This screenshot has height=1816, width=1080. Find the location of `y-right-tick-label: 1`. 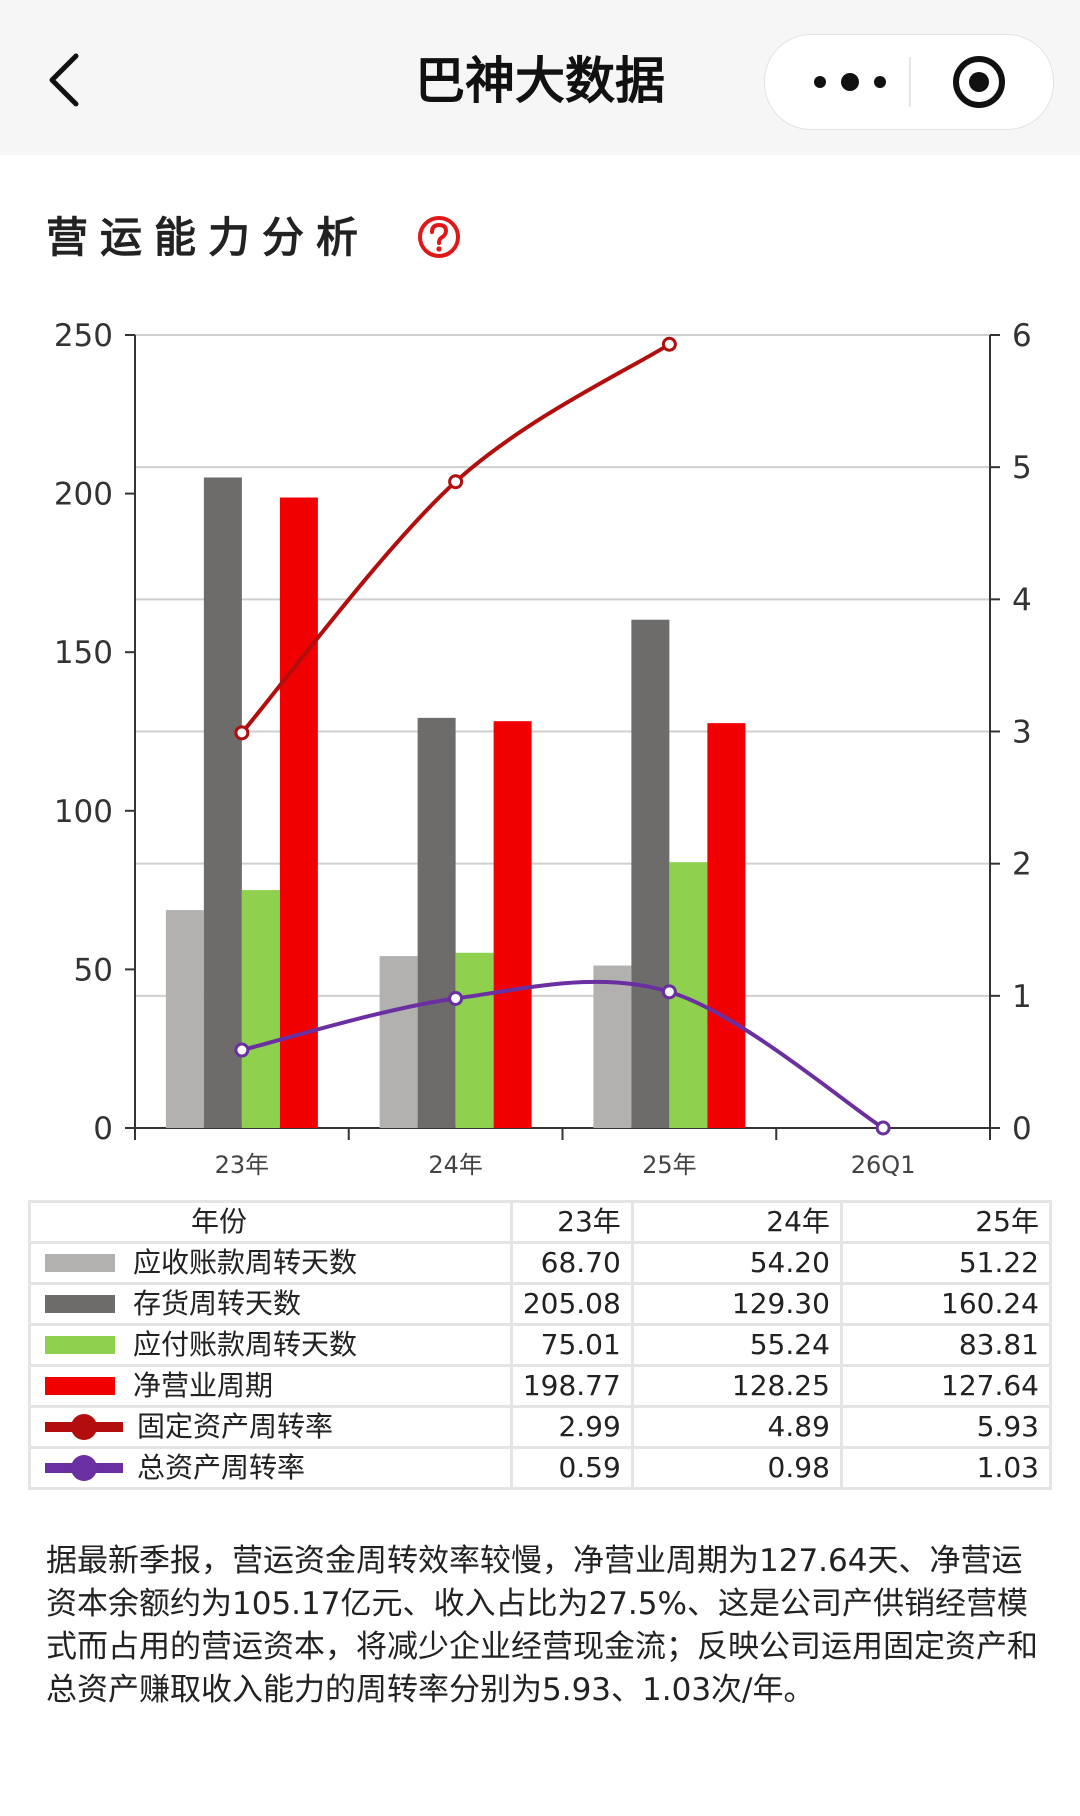

y-right-tick-label: 1 is located at coordinates (1022, 997).